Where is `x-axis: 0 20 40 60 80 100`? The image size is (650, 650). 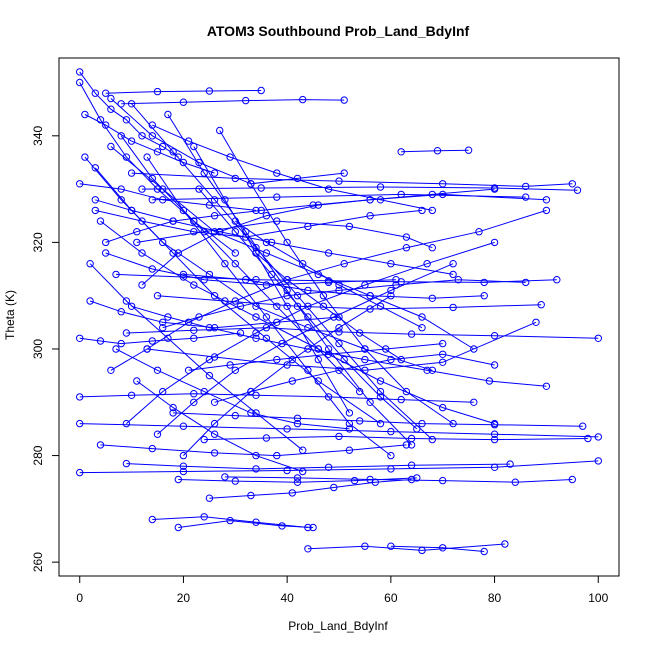
x-axis: 0 20 40 60 80 100 is located at coordinates (342, 590).